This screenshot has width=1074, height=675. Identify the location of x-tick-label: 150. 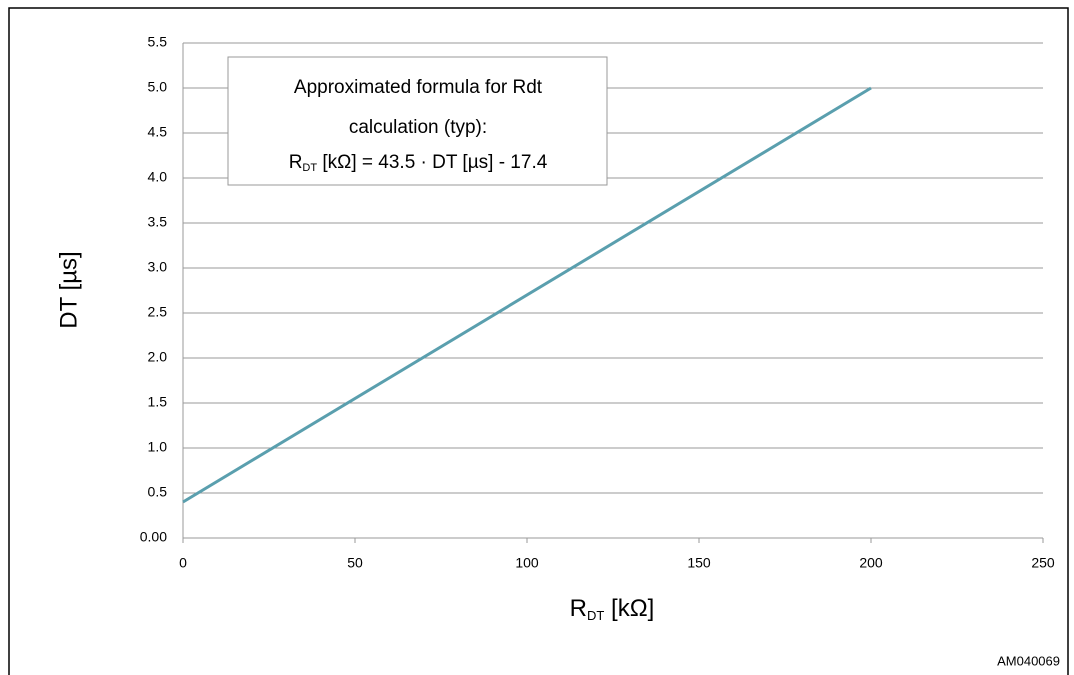
(699, 563).